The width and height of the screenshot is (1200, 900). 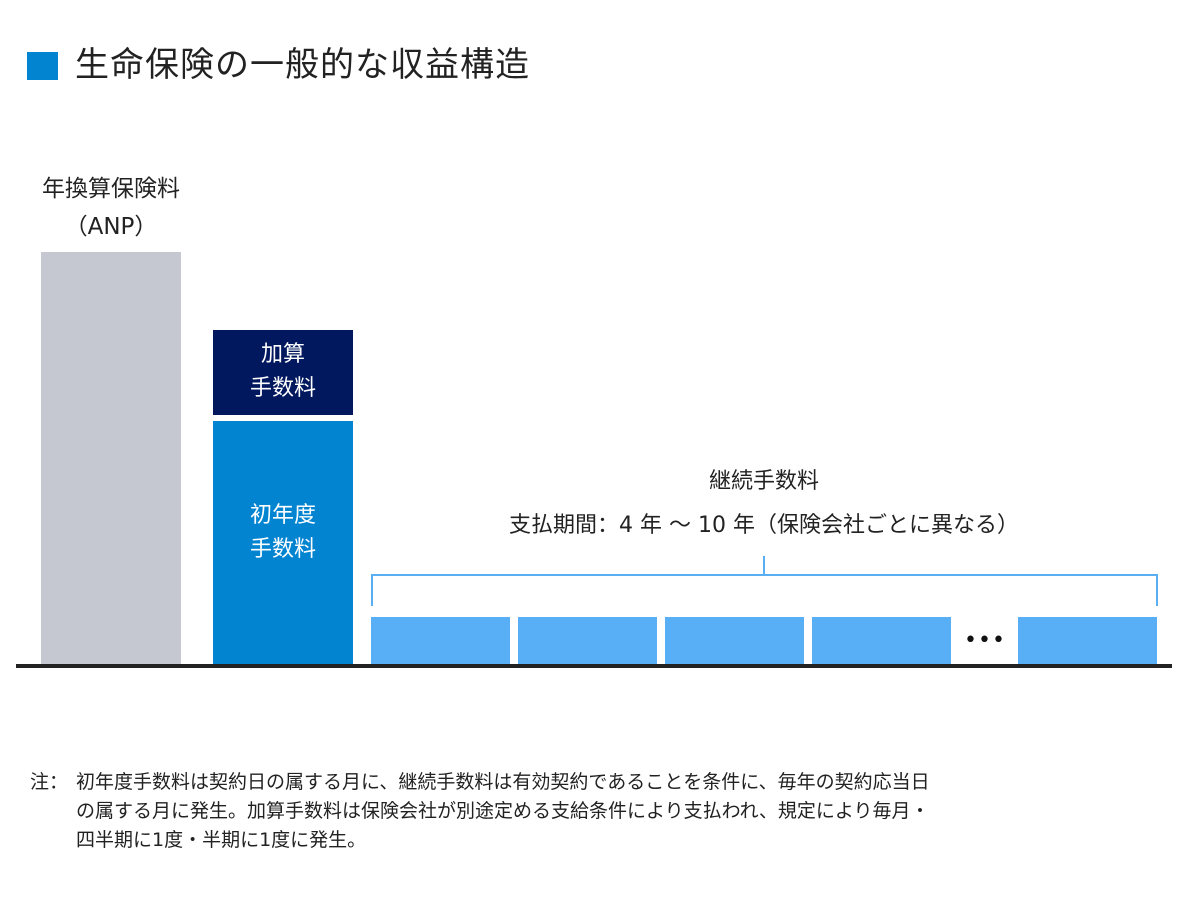 I want to click on bracket-center-tick, so click(x=764, y=566).